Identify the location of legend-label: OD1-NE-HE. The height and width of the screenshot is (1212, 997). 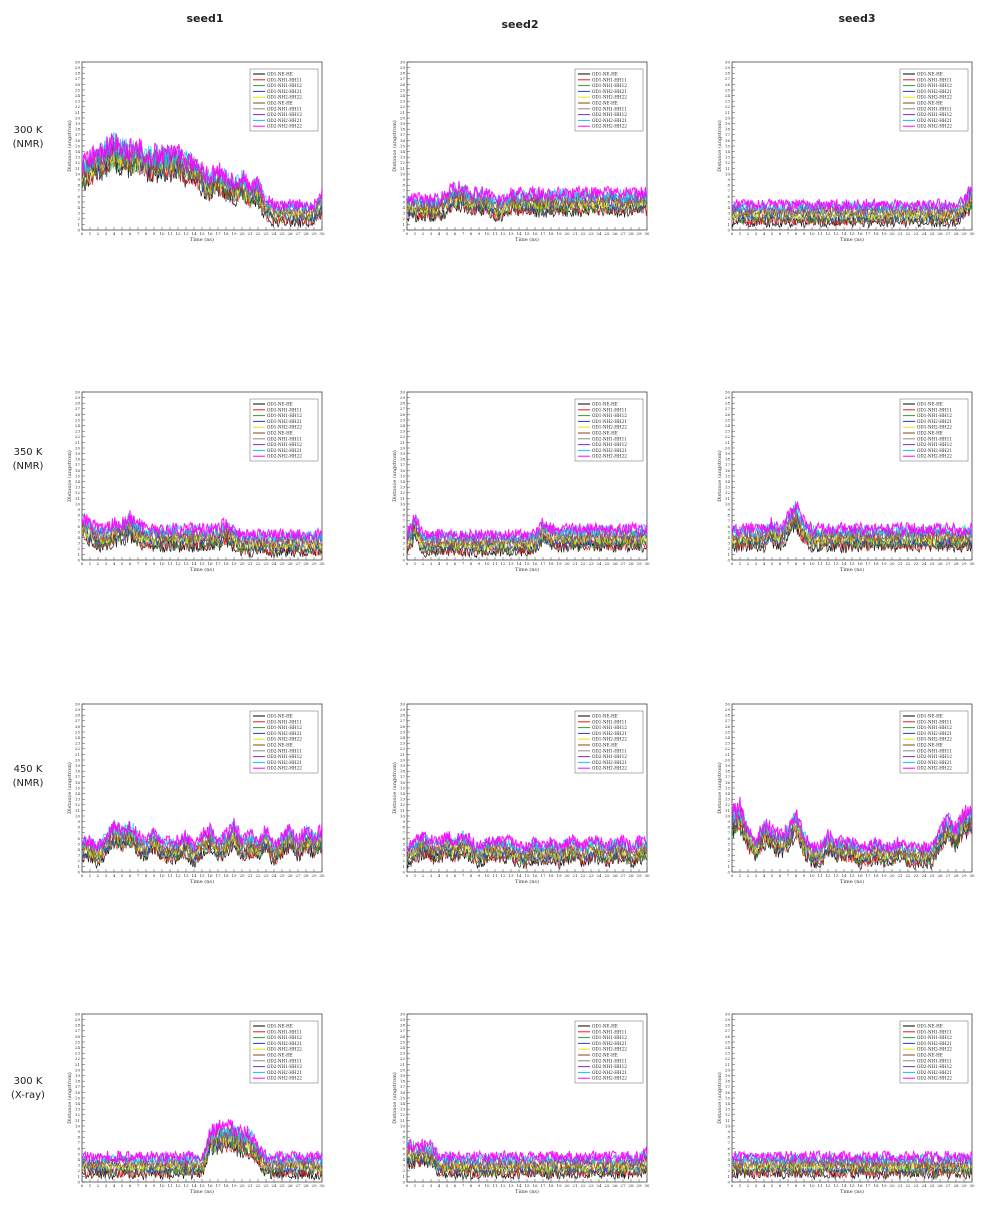
(280, 716).